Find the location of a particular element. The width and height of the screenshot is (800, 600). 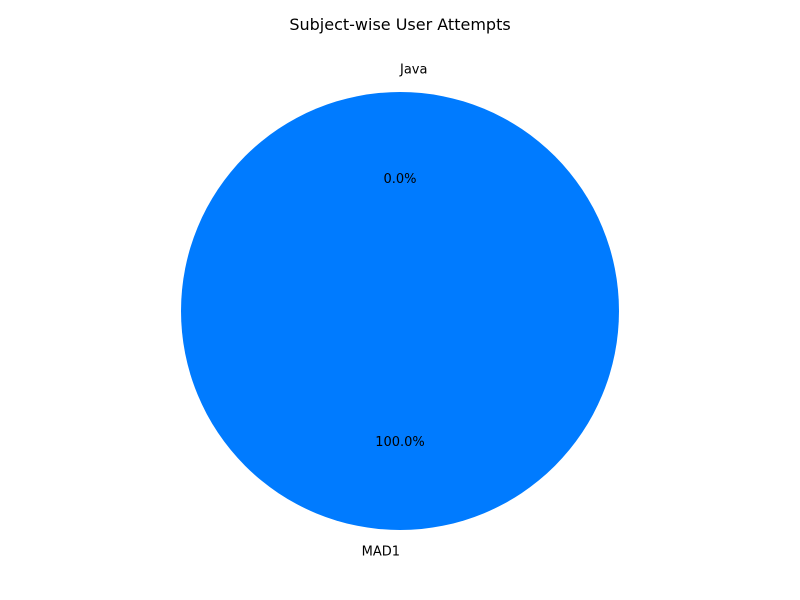

slice-percent-java: 0.0% is located at coordinates (399, 179).